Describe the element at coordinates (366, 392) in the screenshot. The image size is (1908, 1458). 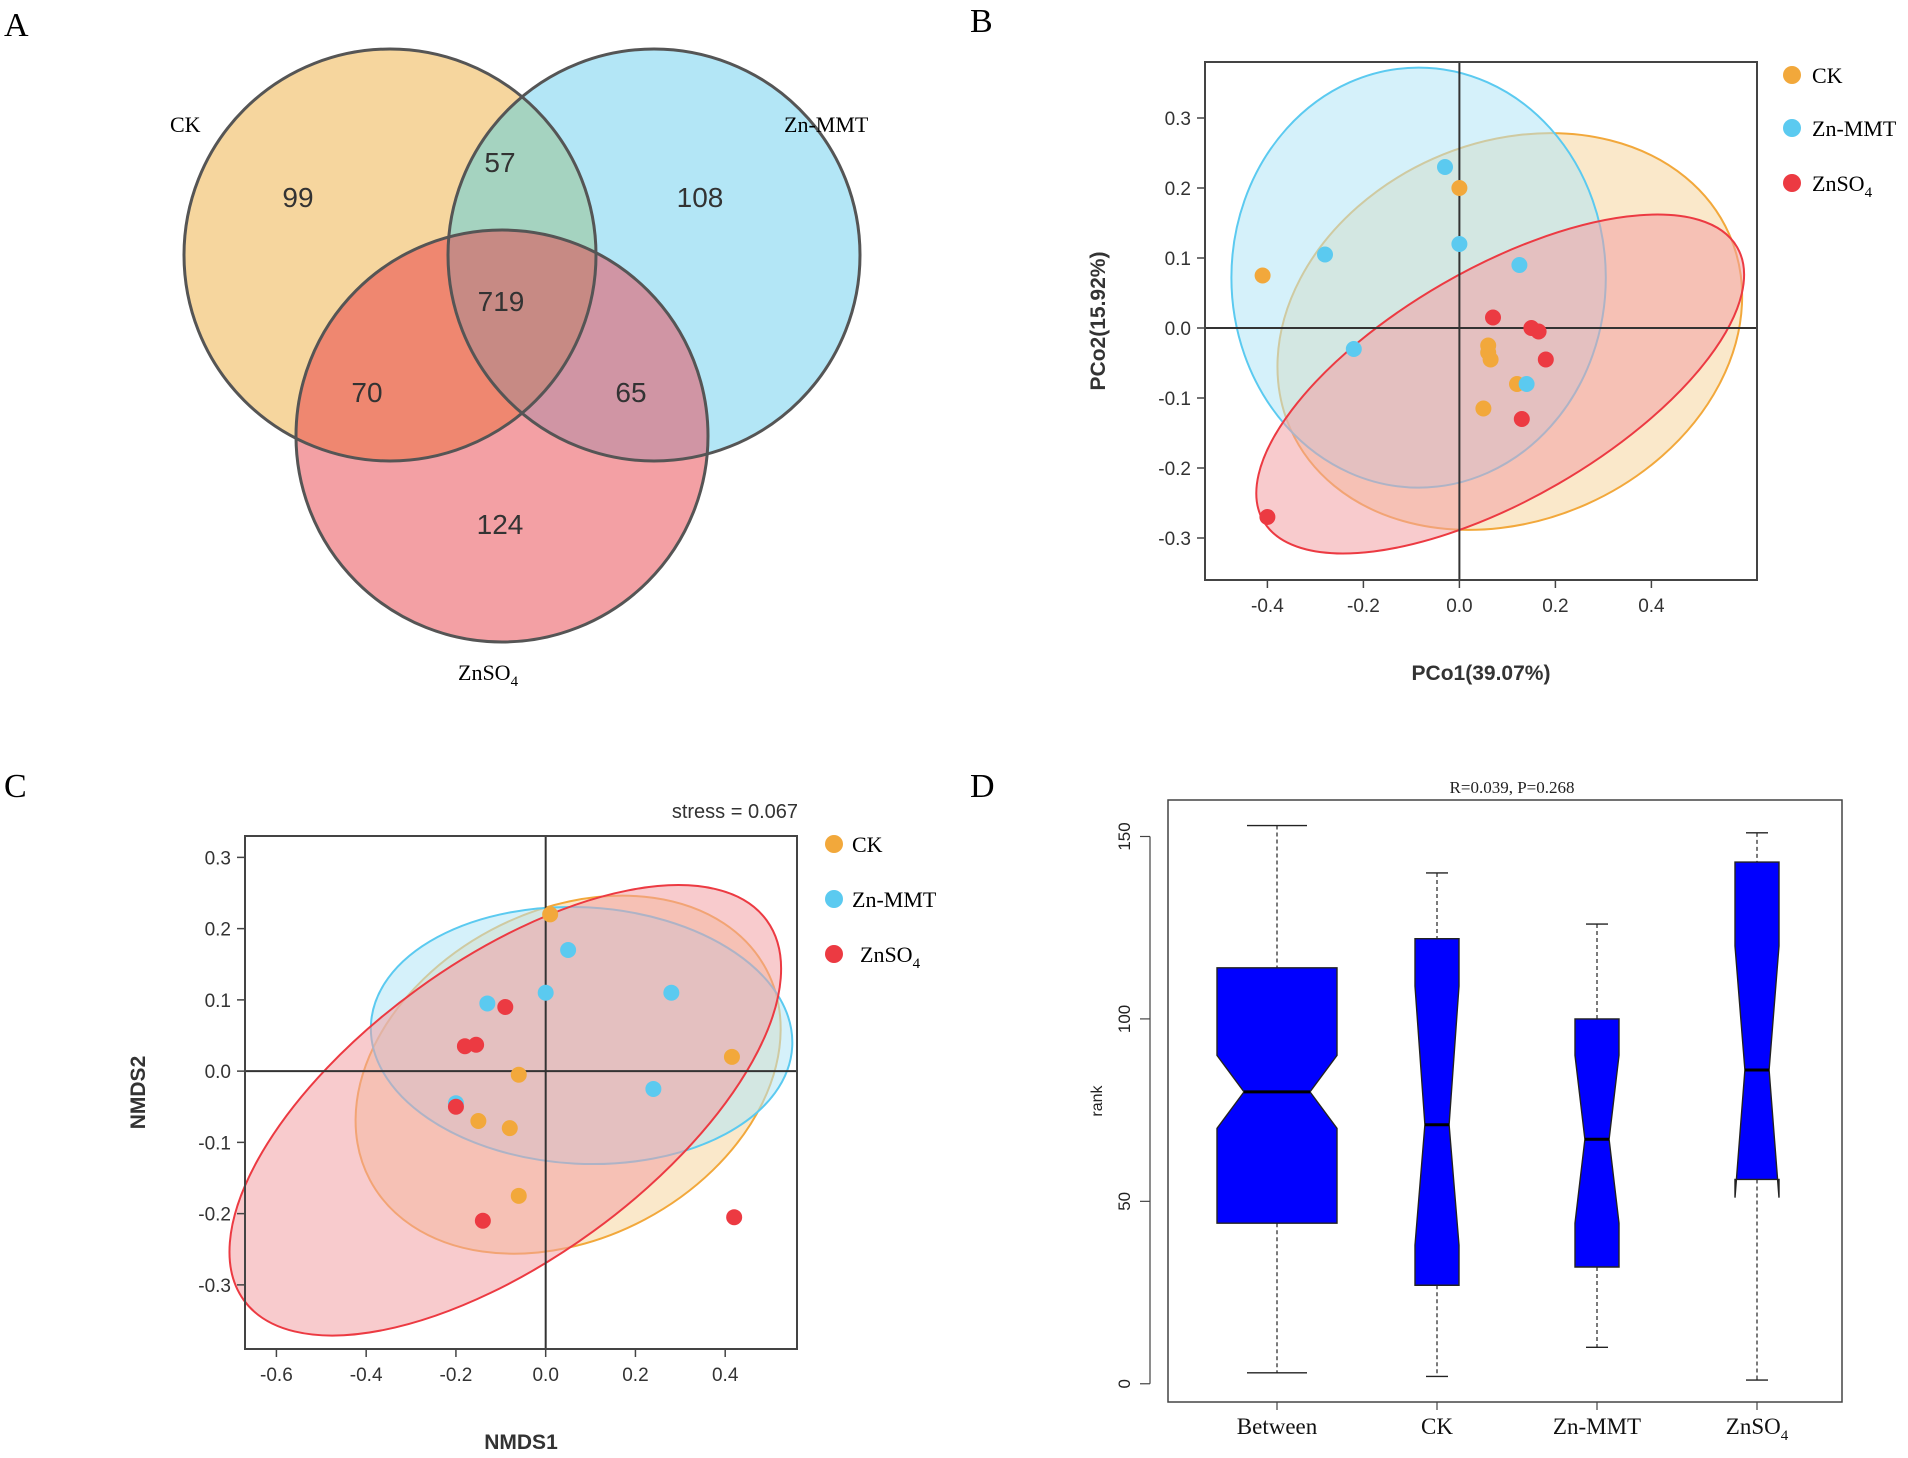
I see `venn-count-ck-znso4: 70` at that location.